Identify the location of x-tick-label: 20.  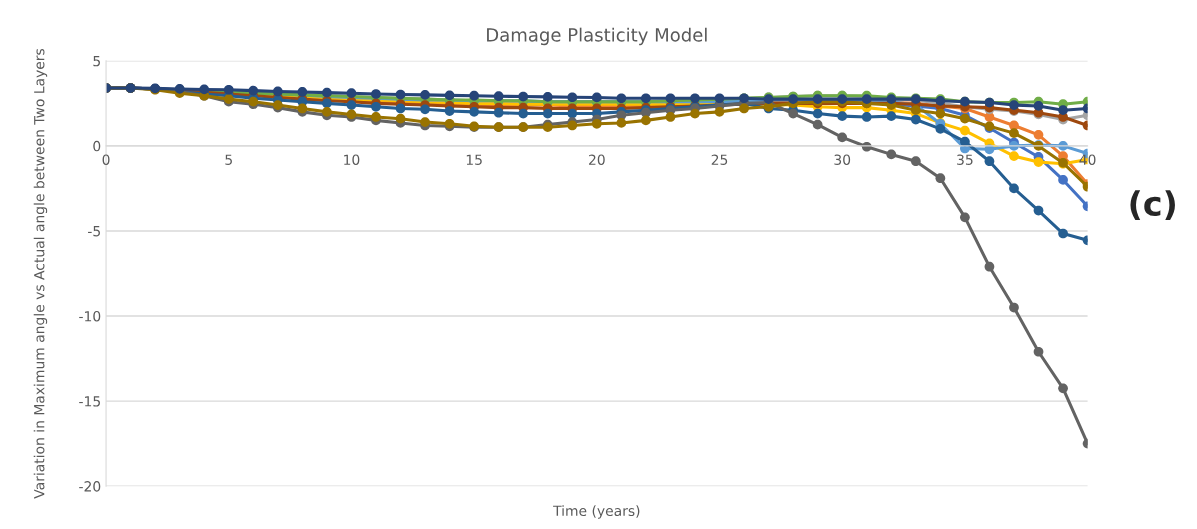
(597, 159).